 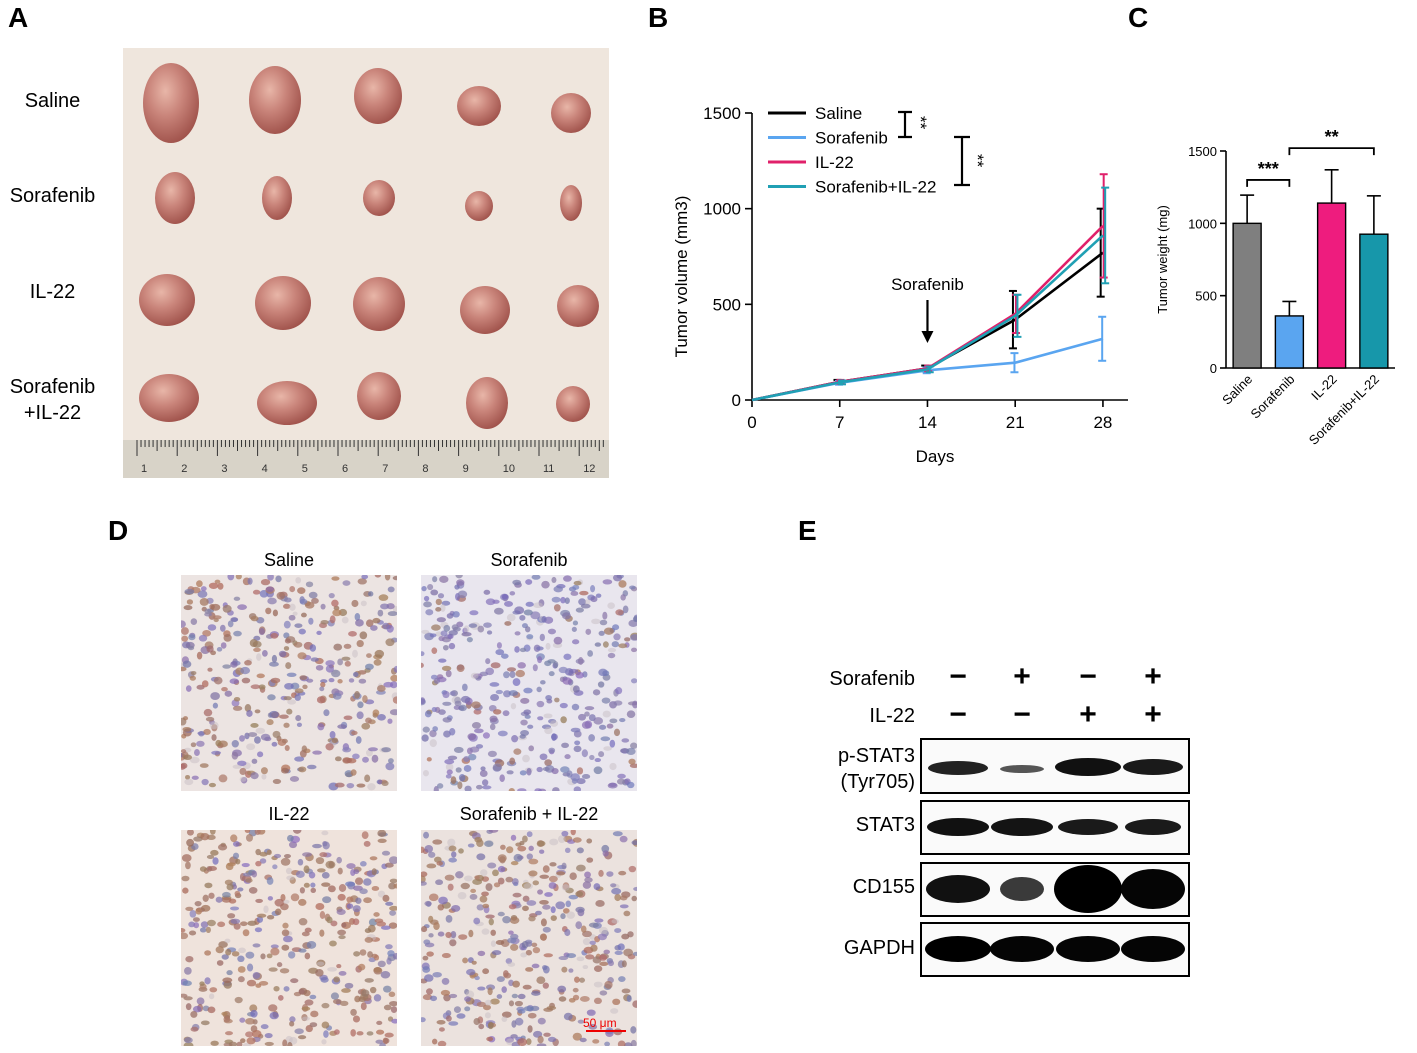 What do you see at coordinates (1015, 422) in the screenshot?
I see `x-tick-label: 21` at bounding box center [1015, 422].